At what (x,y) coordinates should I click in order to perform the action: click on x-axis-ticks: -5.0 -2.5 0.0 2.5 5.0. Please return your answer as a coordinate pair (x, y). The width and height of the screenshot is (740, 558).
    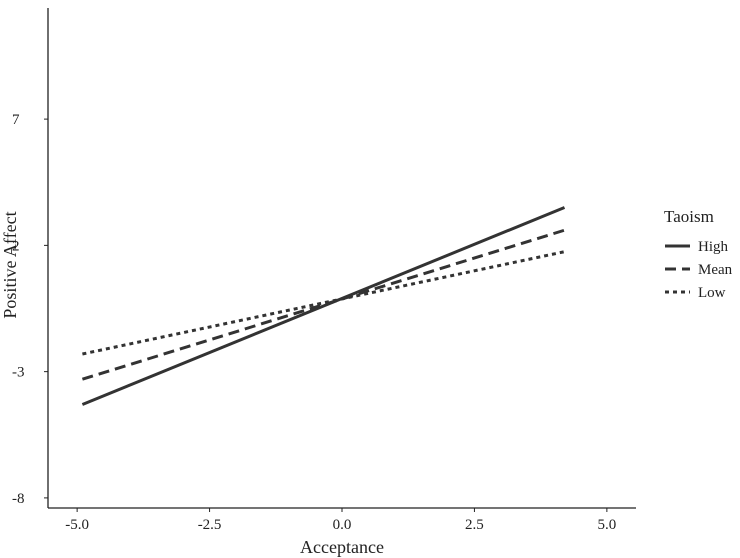
    Looking at the image, I should click on (340, 520).